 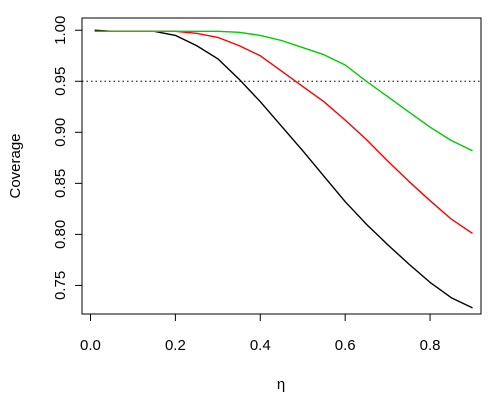 I want to click on x-tick-label: 0.4, so click(x=260, y=345).